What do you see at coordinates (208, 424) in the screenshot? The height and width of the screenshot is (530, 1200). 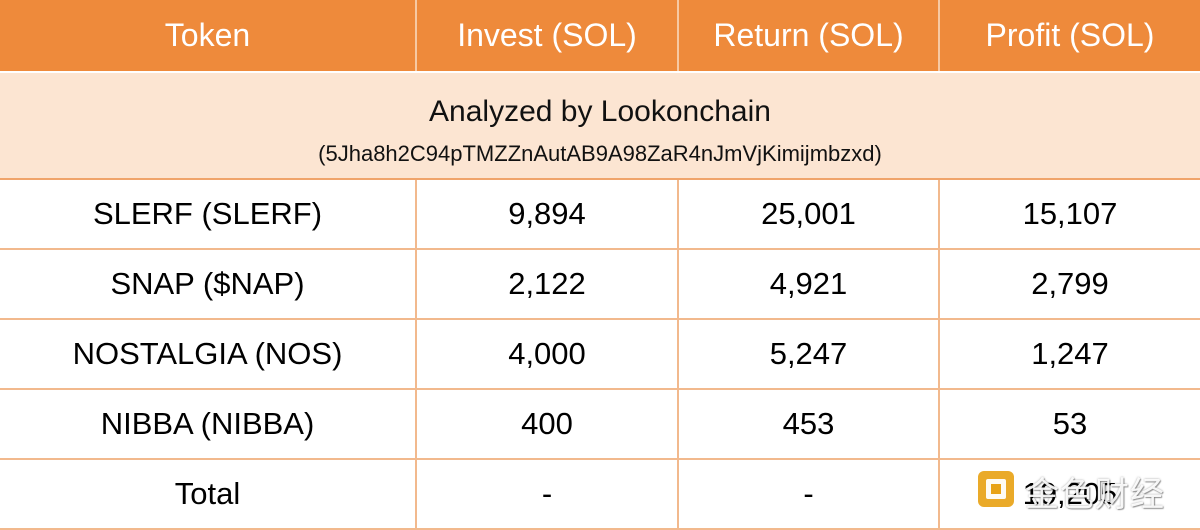 I see `token-cell: NIBBA (NIBBA)` at bounding box center [208, 424].